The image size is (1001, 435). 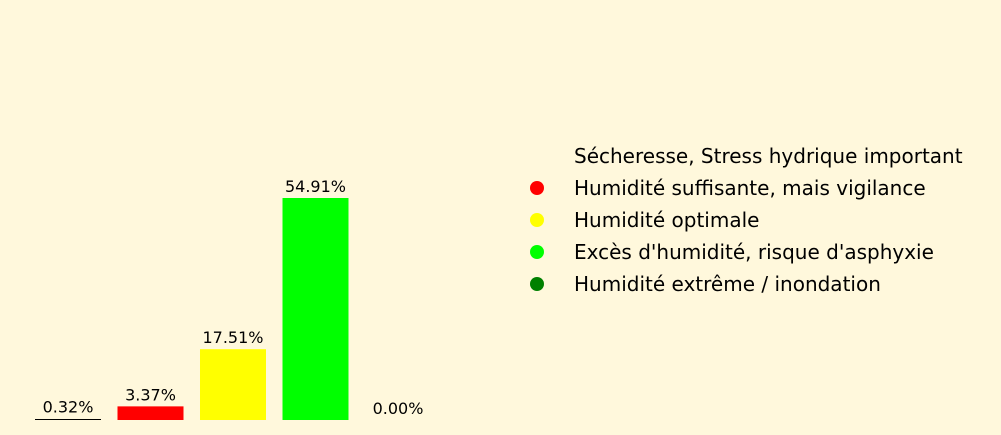 What do you see at coordinates (398, 408) in the screenshot?
I see `data-label-extreme: 0.00%` at bounding box center [398, 408].